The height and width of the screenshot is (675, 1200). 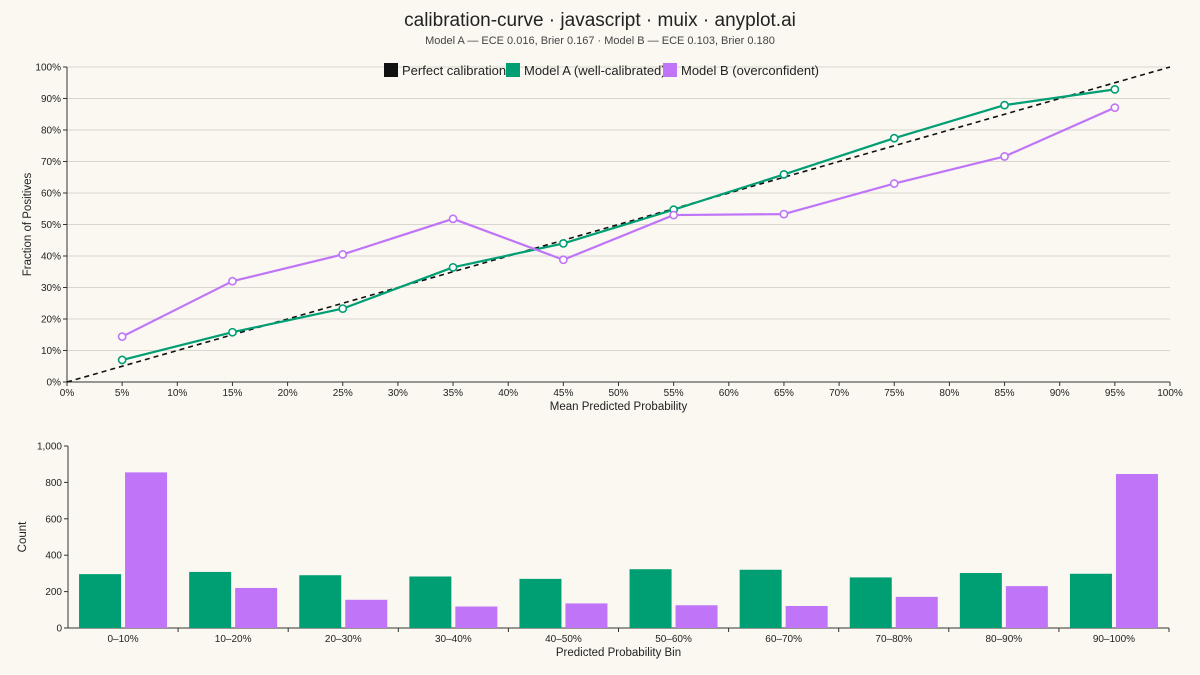 What do you see at coordinates (53, 592) in the screenshot?
I see `y-tick-label: 200` at bounding box center [53, 592].